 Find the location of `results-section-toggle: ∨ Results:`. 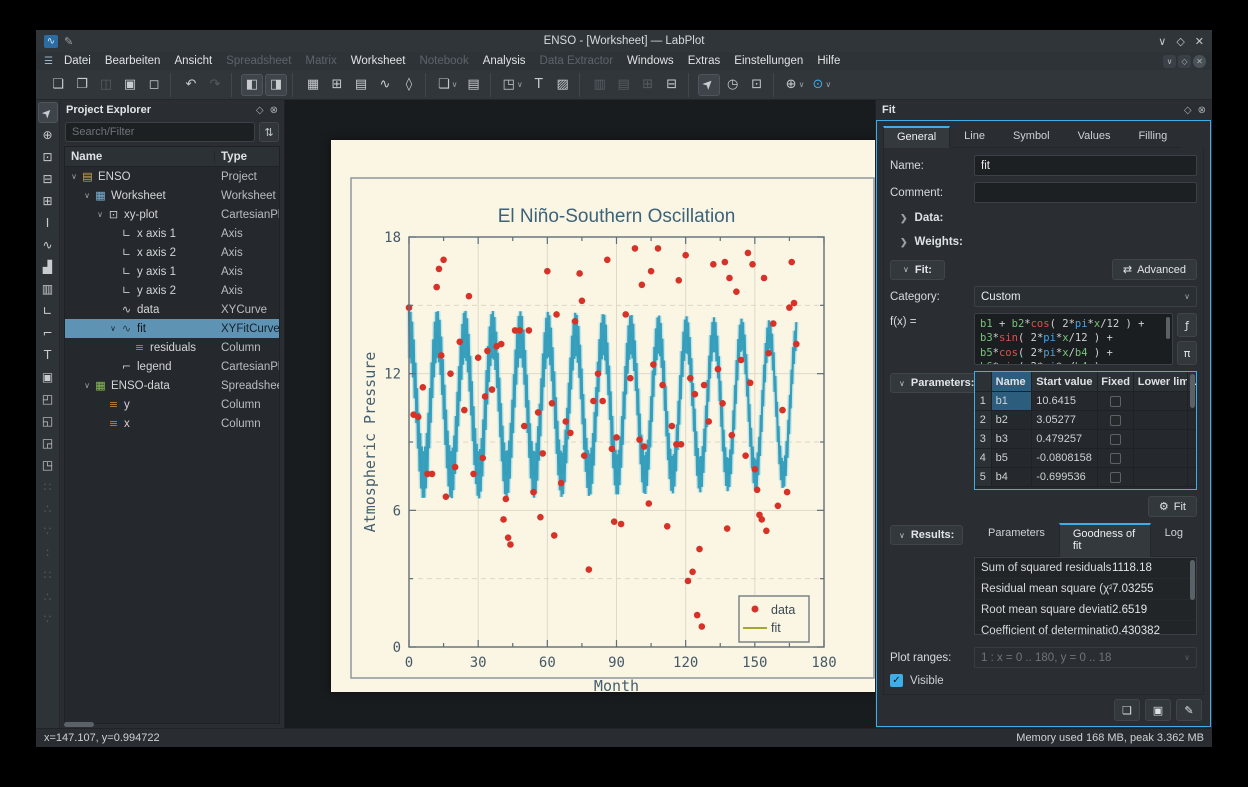

results-section-toggle: ∨ Results: is located at coordinates (927, 535).